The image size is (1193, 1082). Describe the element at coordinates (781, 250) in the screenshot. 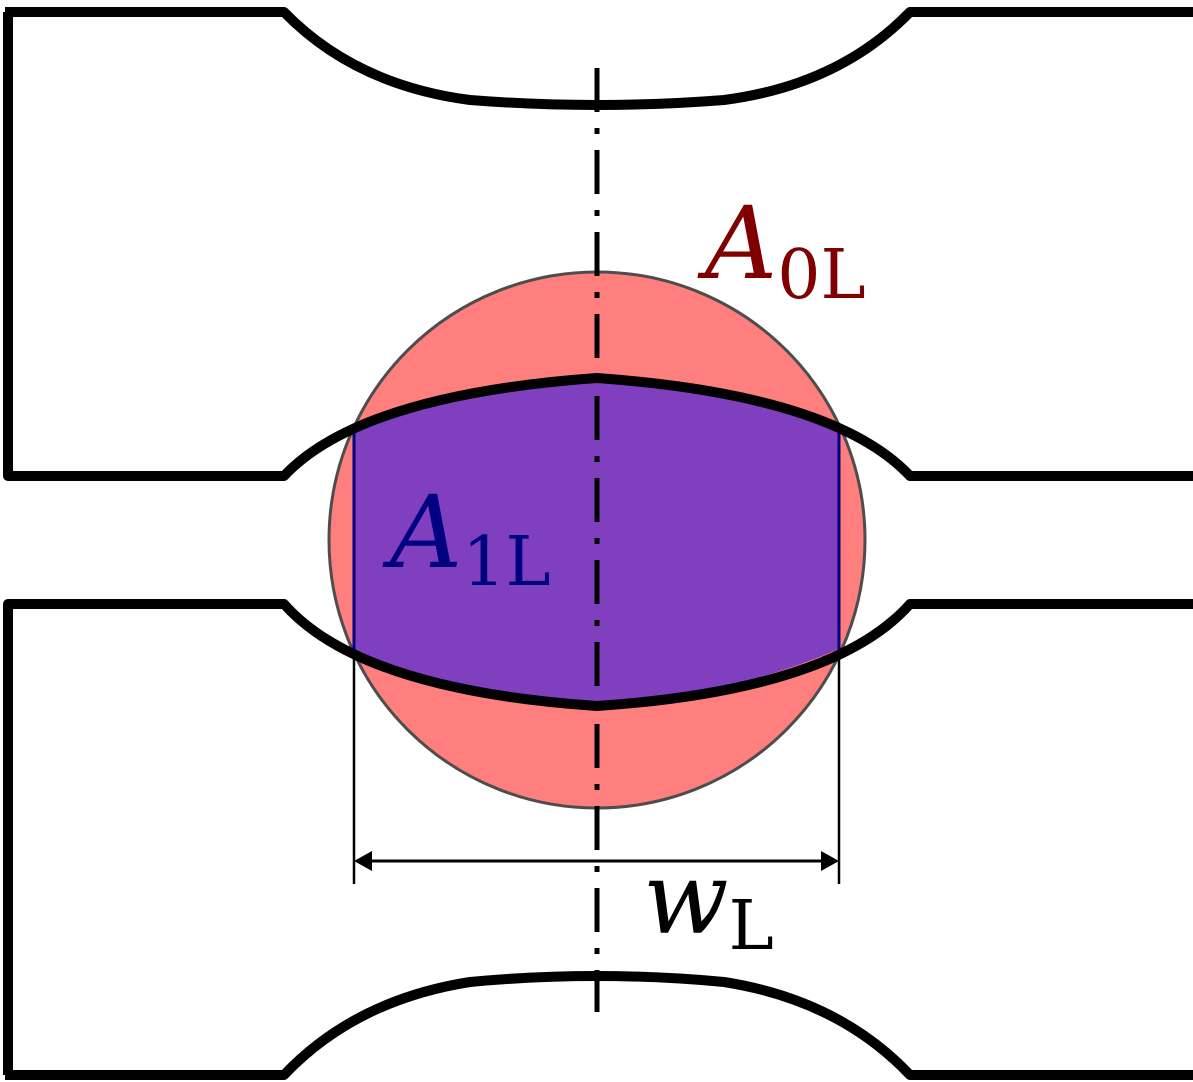

I see `label-a0l: A0L` at that location.